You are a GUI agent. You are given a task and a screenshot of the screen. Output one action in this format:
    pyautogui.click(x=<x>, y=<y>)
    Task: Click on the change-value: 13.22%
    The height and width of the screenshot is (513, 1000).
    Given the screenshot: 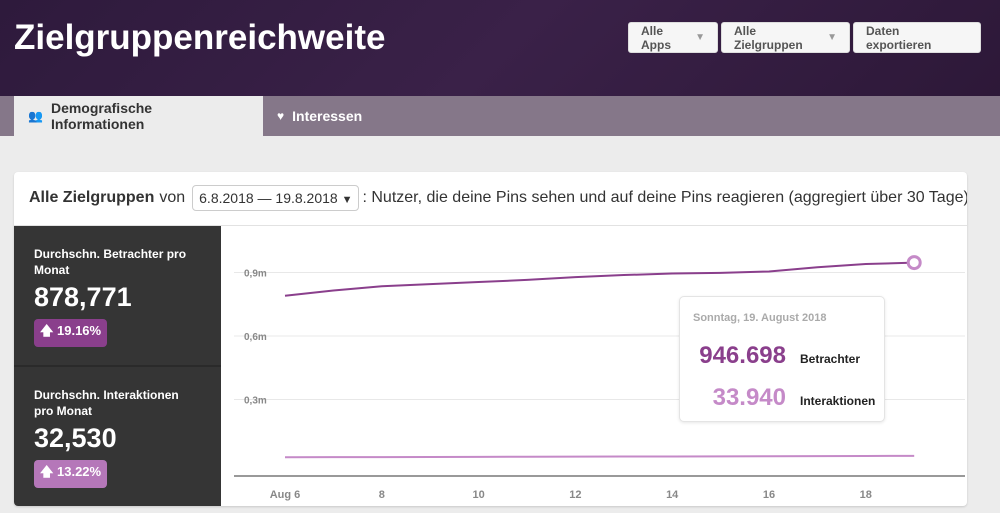 What is the action you would take?
    pyautogui.click(x=79, y=471)
    